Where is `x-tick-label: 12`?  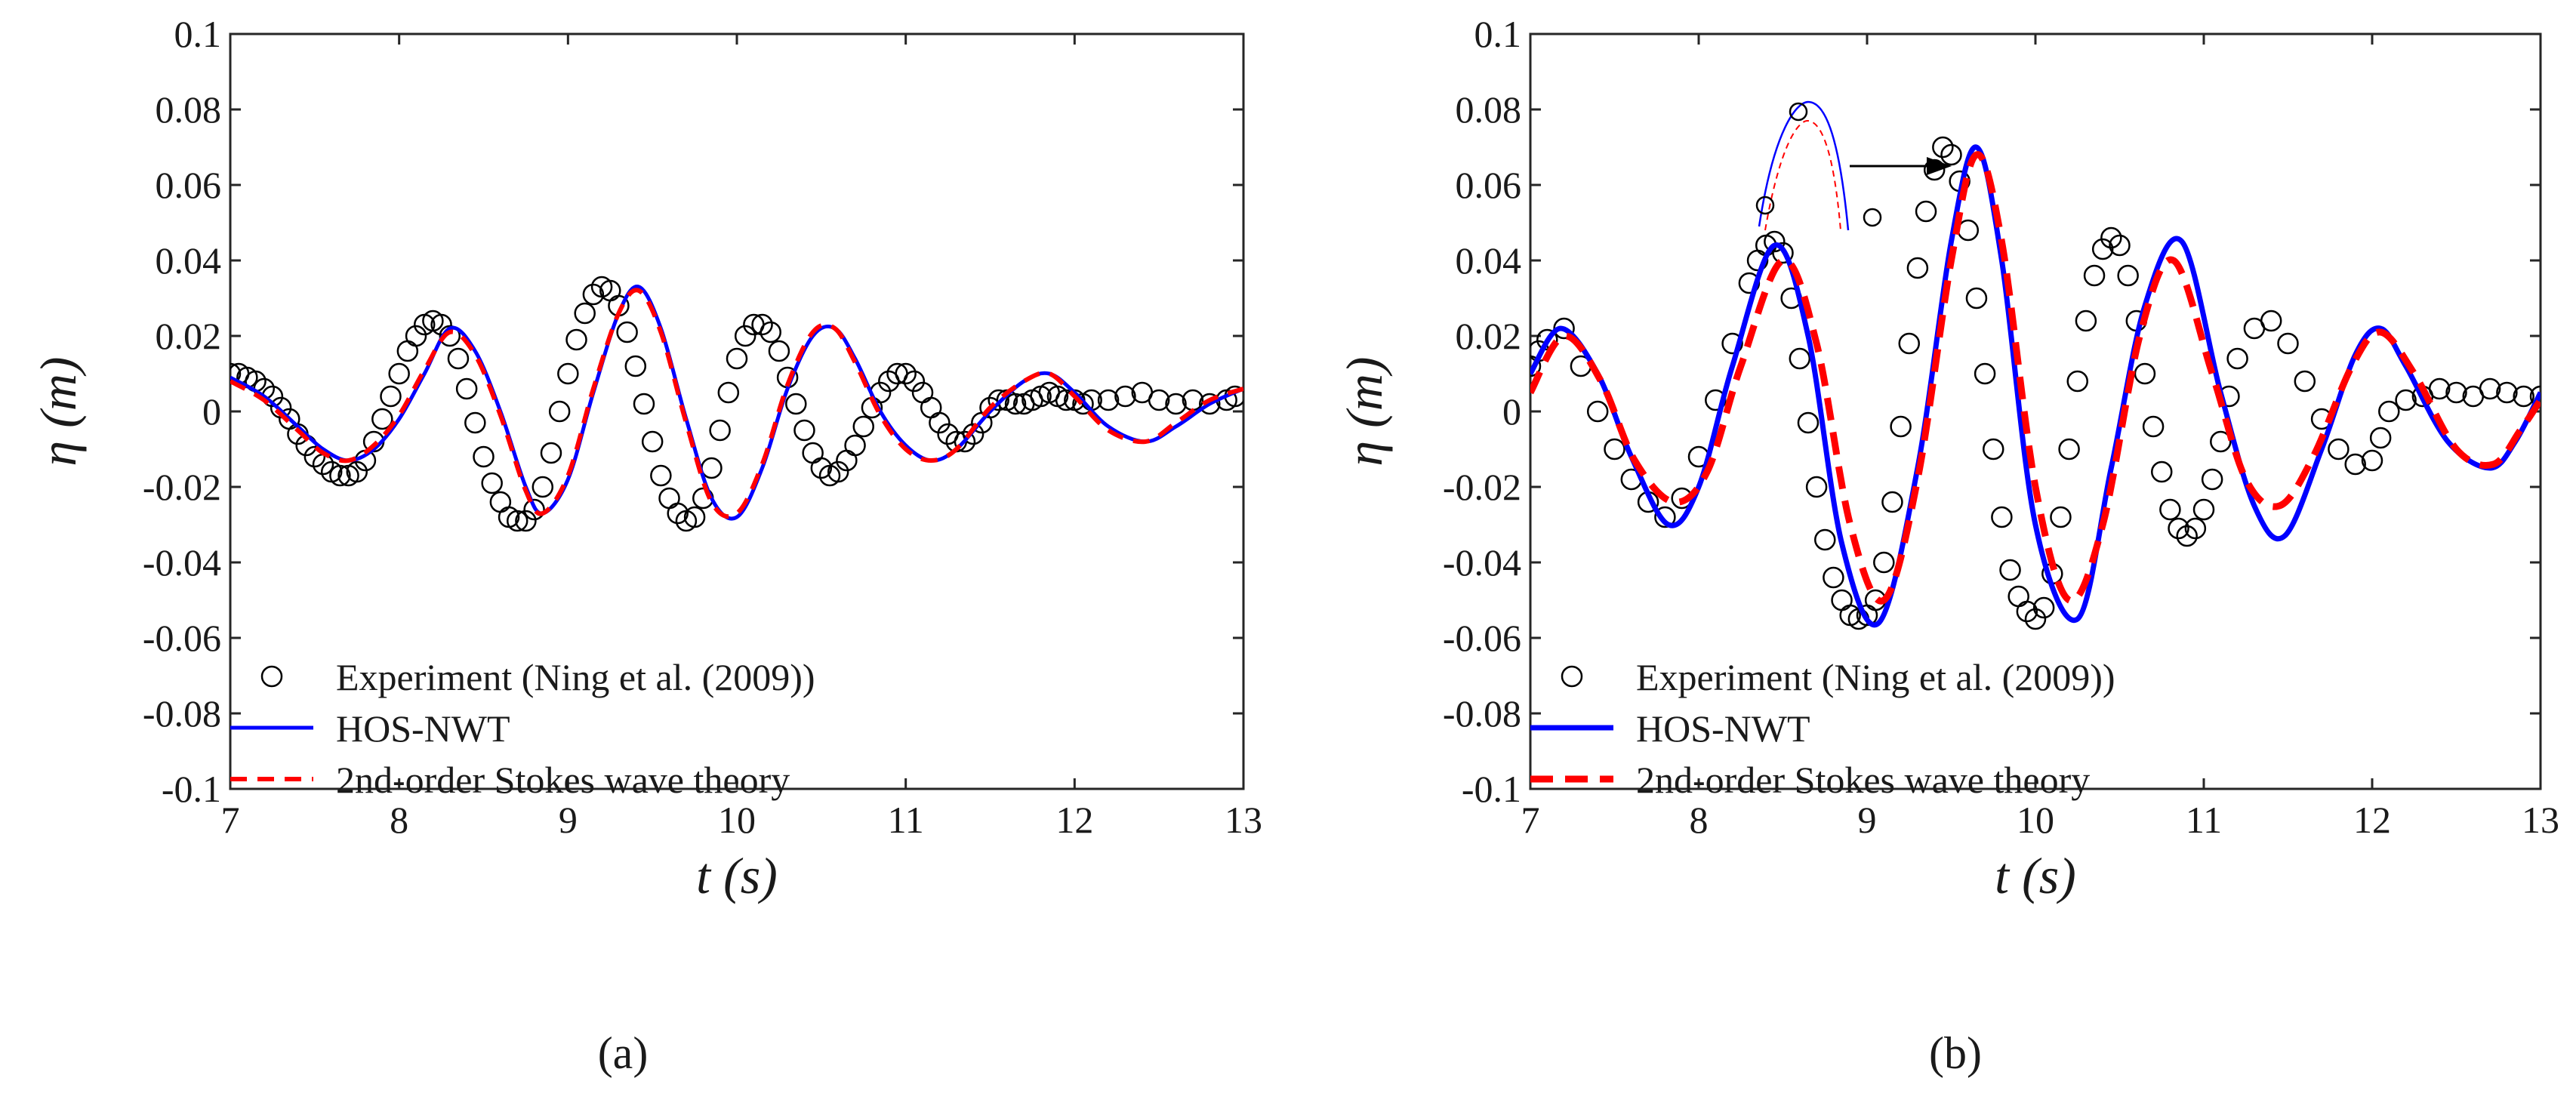
x-tick-label: 12 is located at coordinates (1074, 820).